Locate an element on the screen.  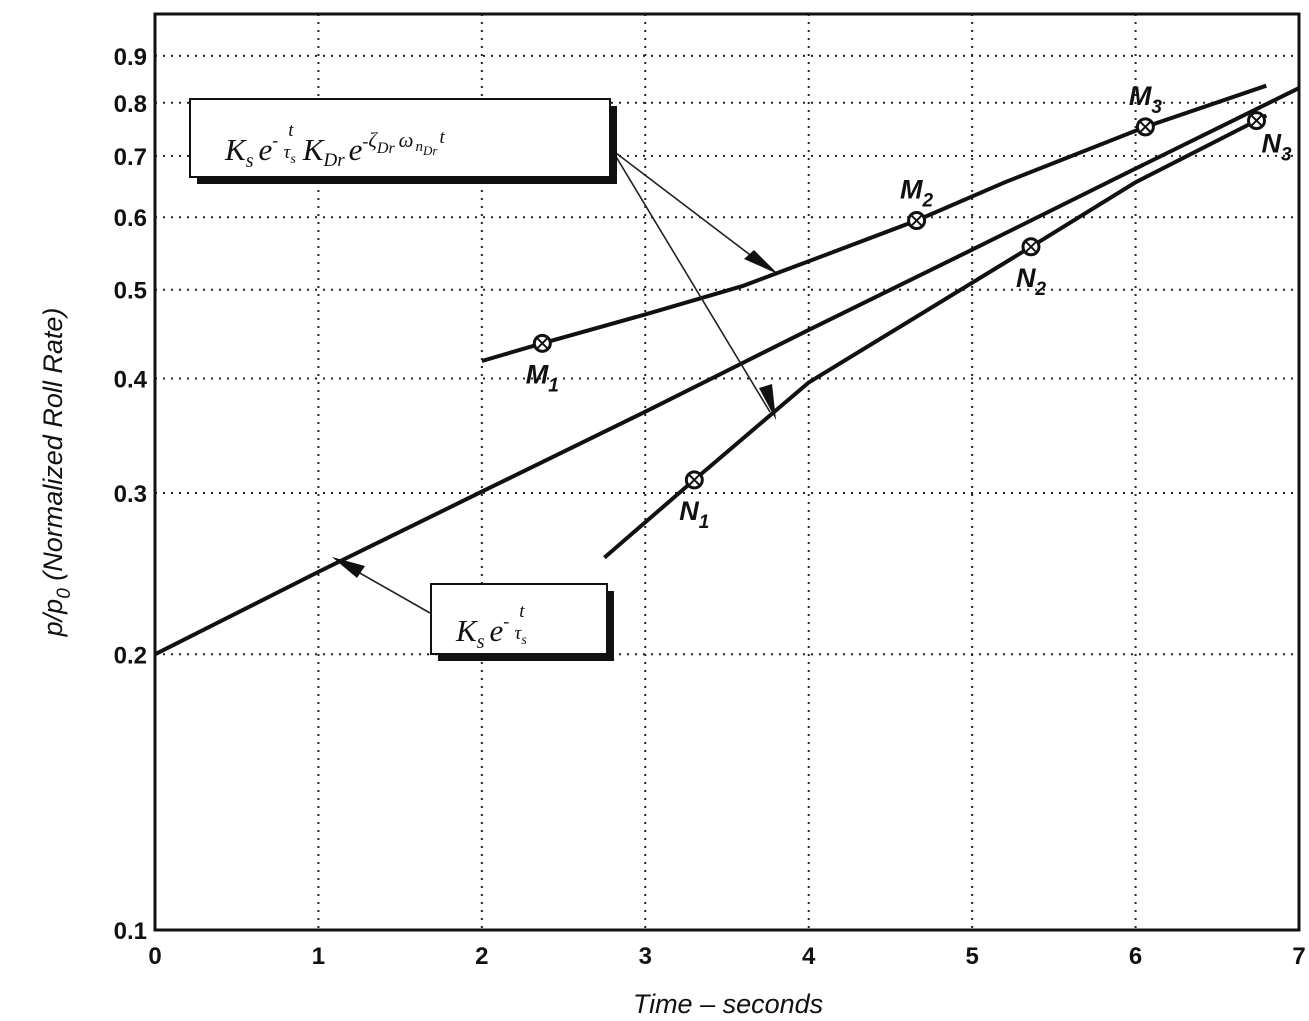
equation-box-spiral: Ks e-t τs is located at coordinates (522, 622).